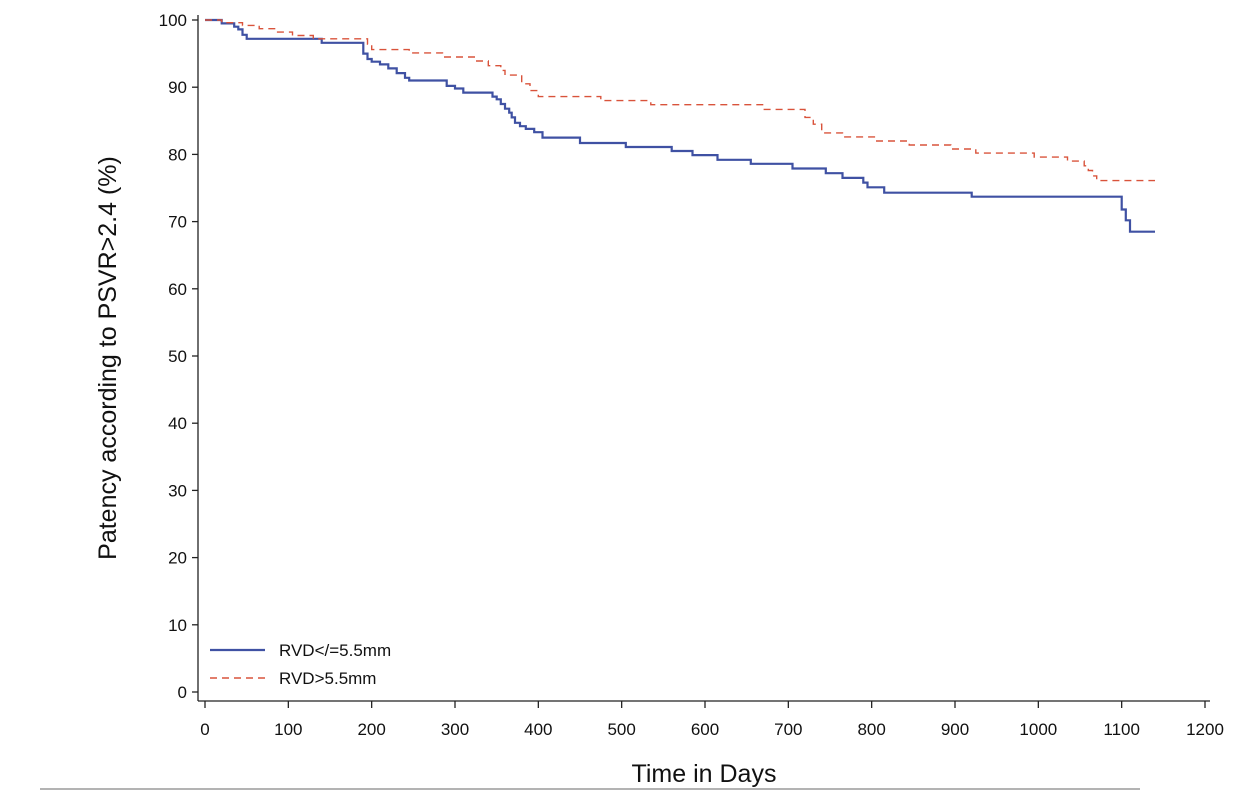 This screenshot has height=798, width=1254. Describe the element at coordinates (1121, 729) in the screenshot. I see `x-tick-label: 1100` at that location.